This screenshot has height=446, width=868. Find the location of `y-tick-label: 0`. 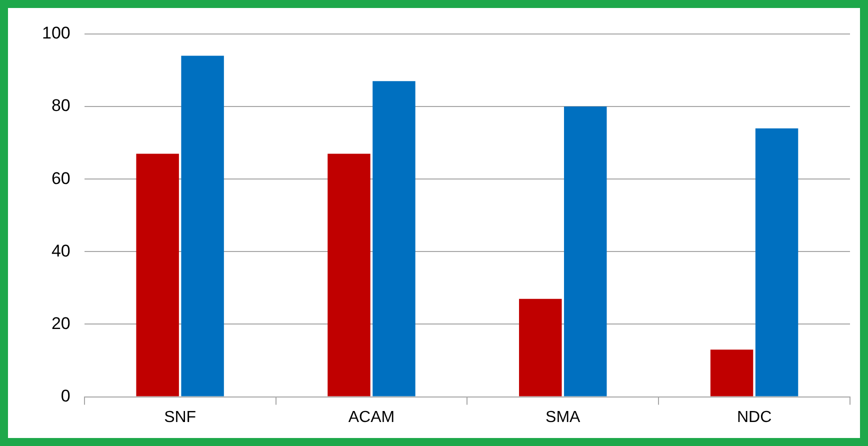

y-tick-label: 0 is located at coordinates (65, 396).